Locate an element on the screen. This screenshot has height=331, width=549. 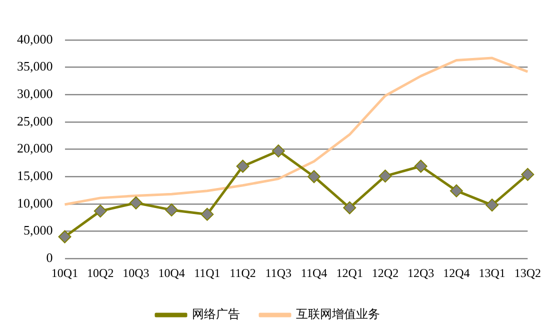
x-tick-label: 11Q3 is located at coordinates (278, 273).